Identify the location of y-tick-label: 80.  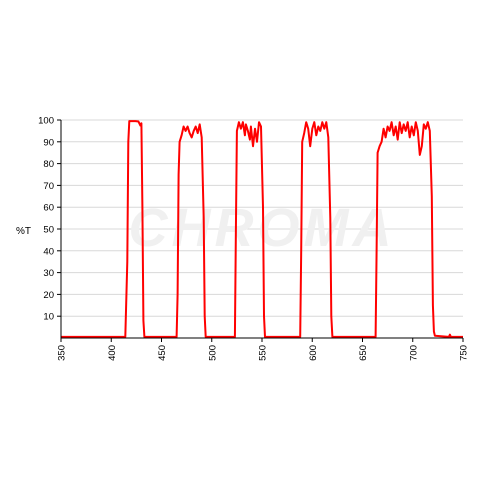
(48, 164).